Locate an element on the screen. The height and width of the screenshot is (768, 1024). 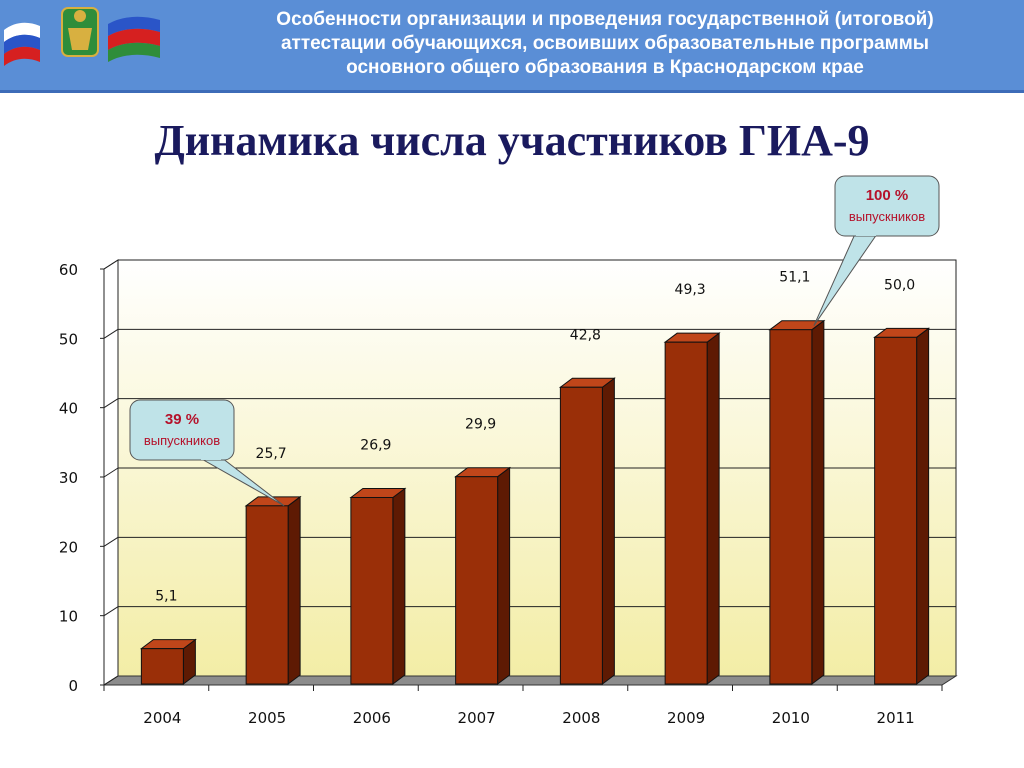
bar-2005 is located at coordinates (273, 590).